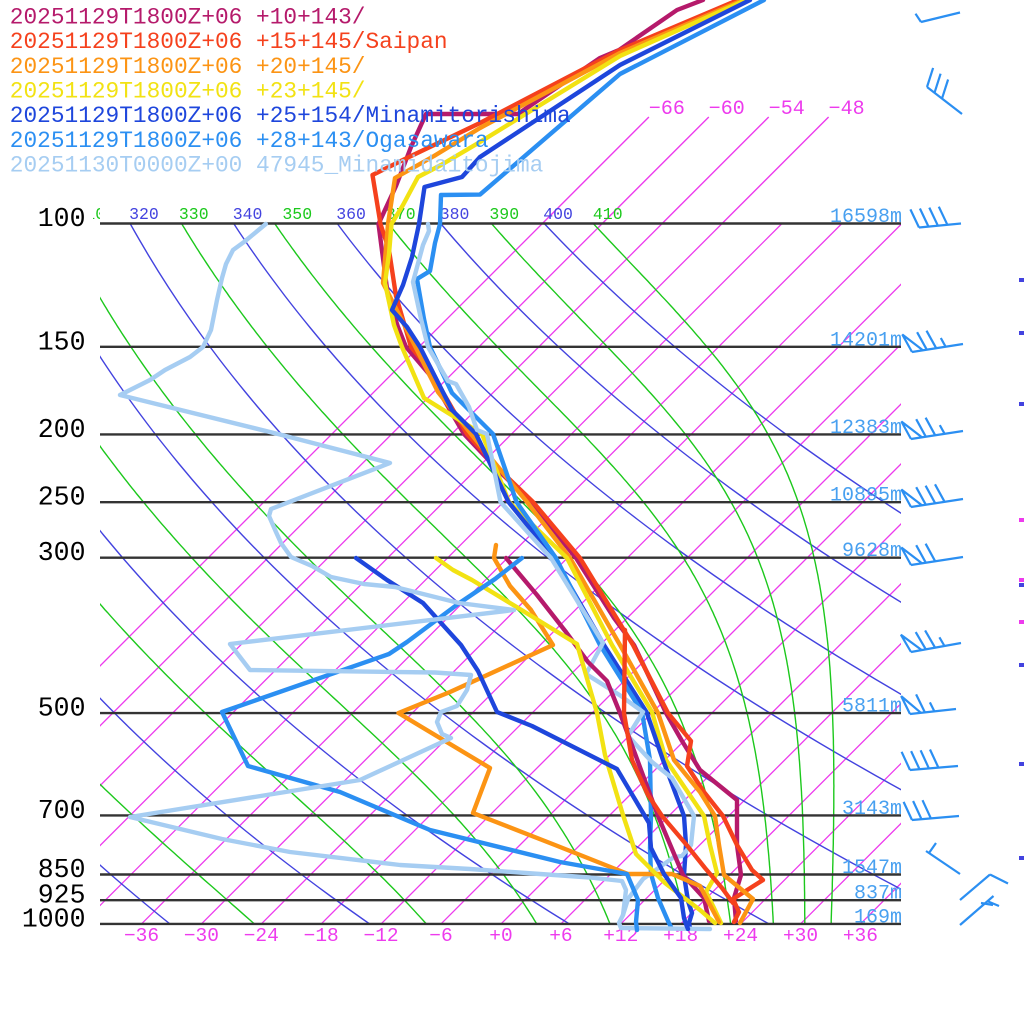  I want to click on svg-text: 3143m, so click(872, 809).